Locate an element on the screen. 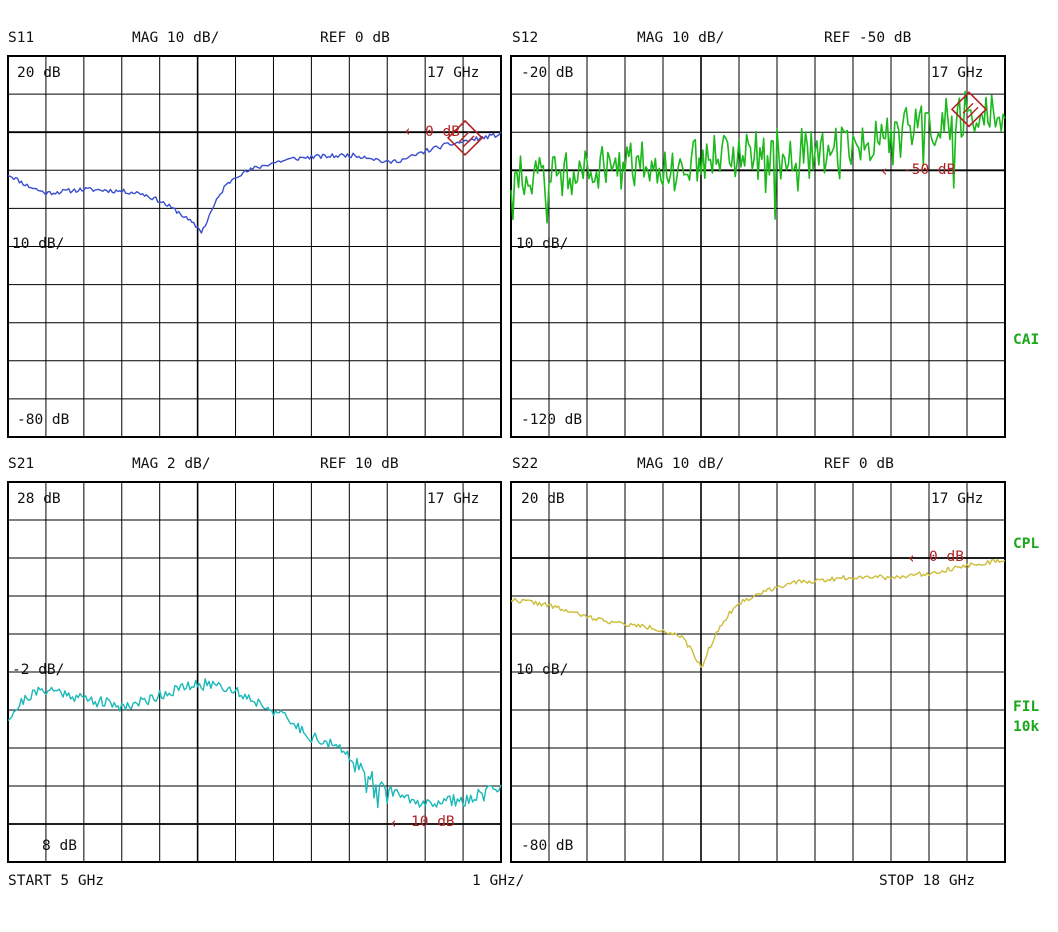 The width and height of the screenshot is (1058, 932). top-scale-label: 28 dB is located at coordinates (39, 499).